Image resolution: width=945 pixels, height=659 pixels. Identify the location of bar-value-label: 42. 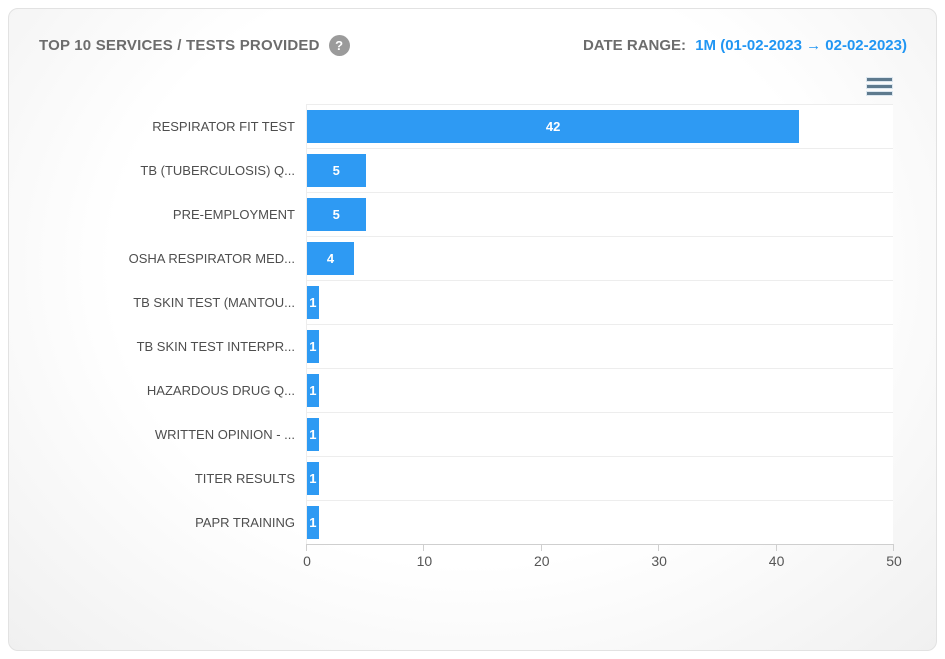
(553, 126).